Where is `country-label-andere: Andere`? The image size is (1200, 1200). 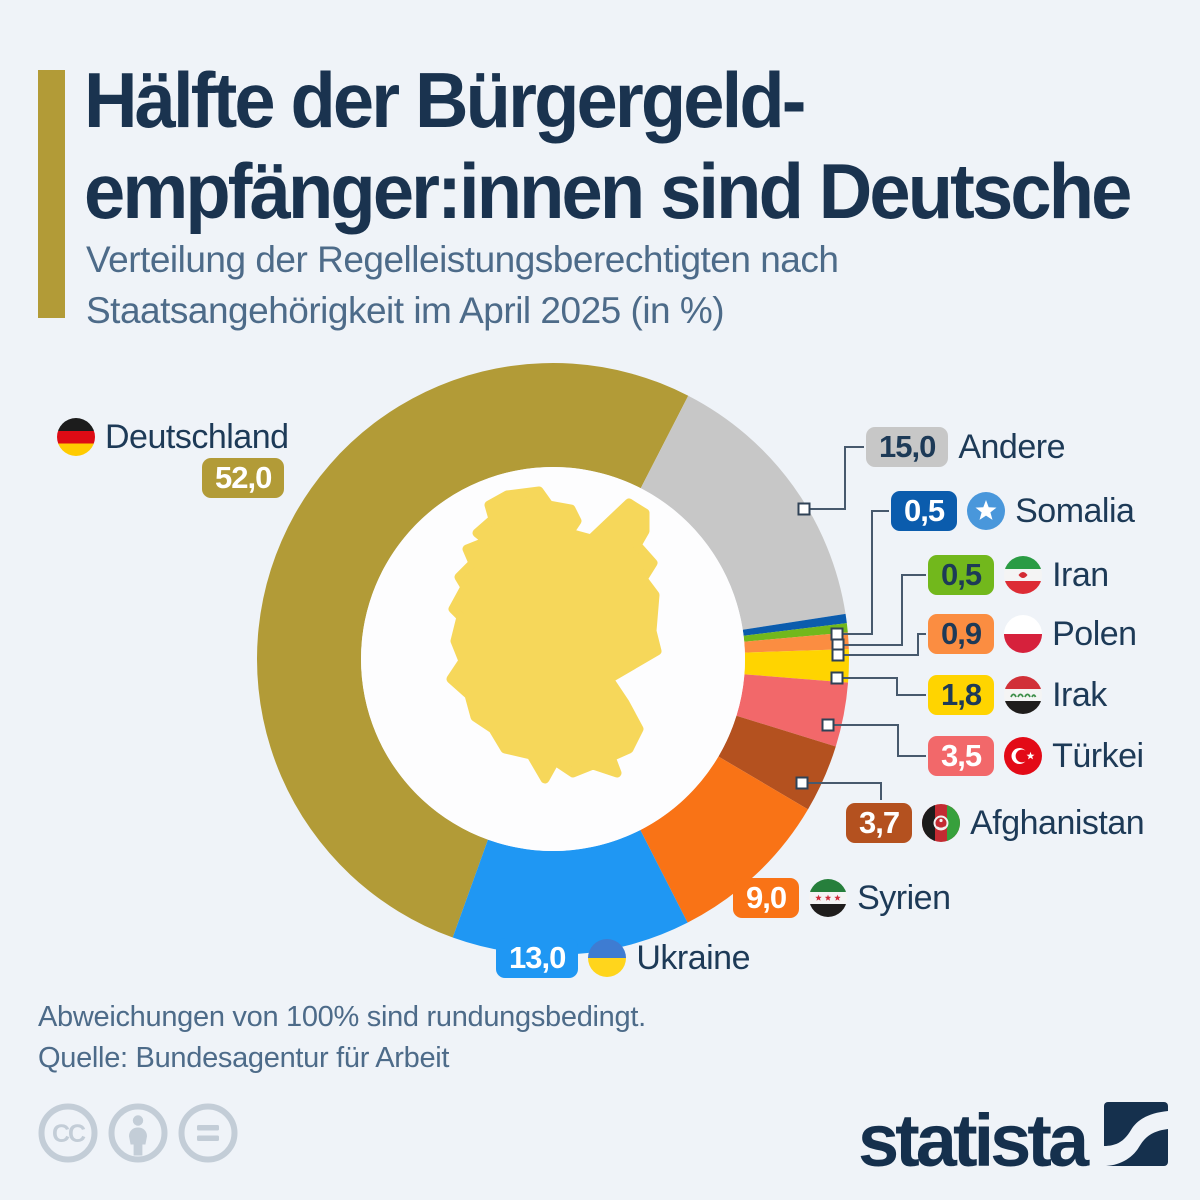 country-label-andere: Andere is located at coordinates (1011, 446).